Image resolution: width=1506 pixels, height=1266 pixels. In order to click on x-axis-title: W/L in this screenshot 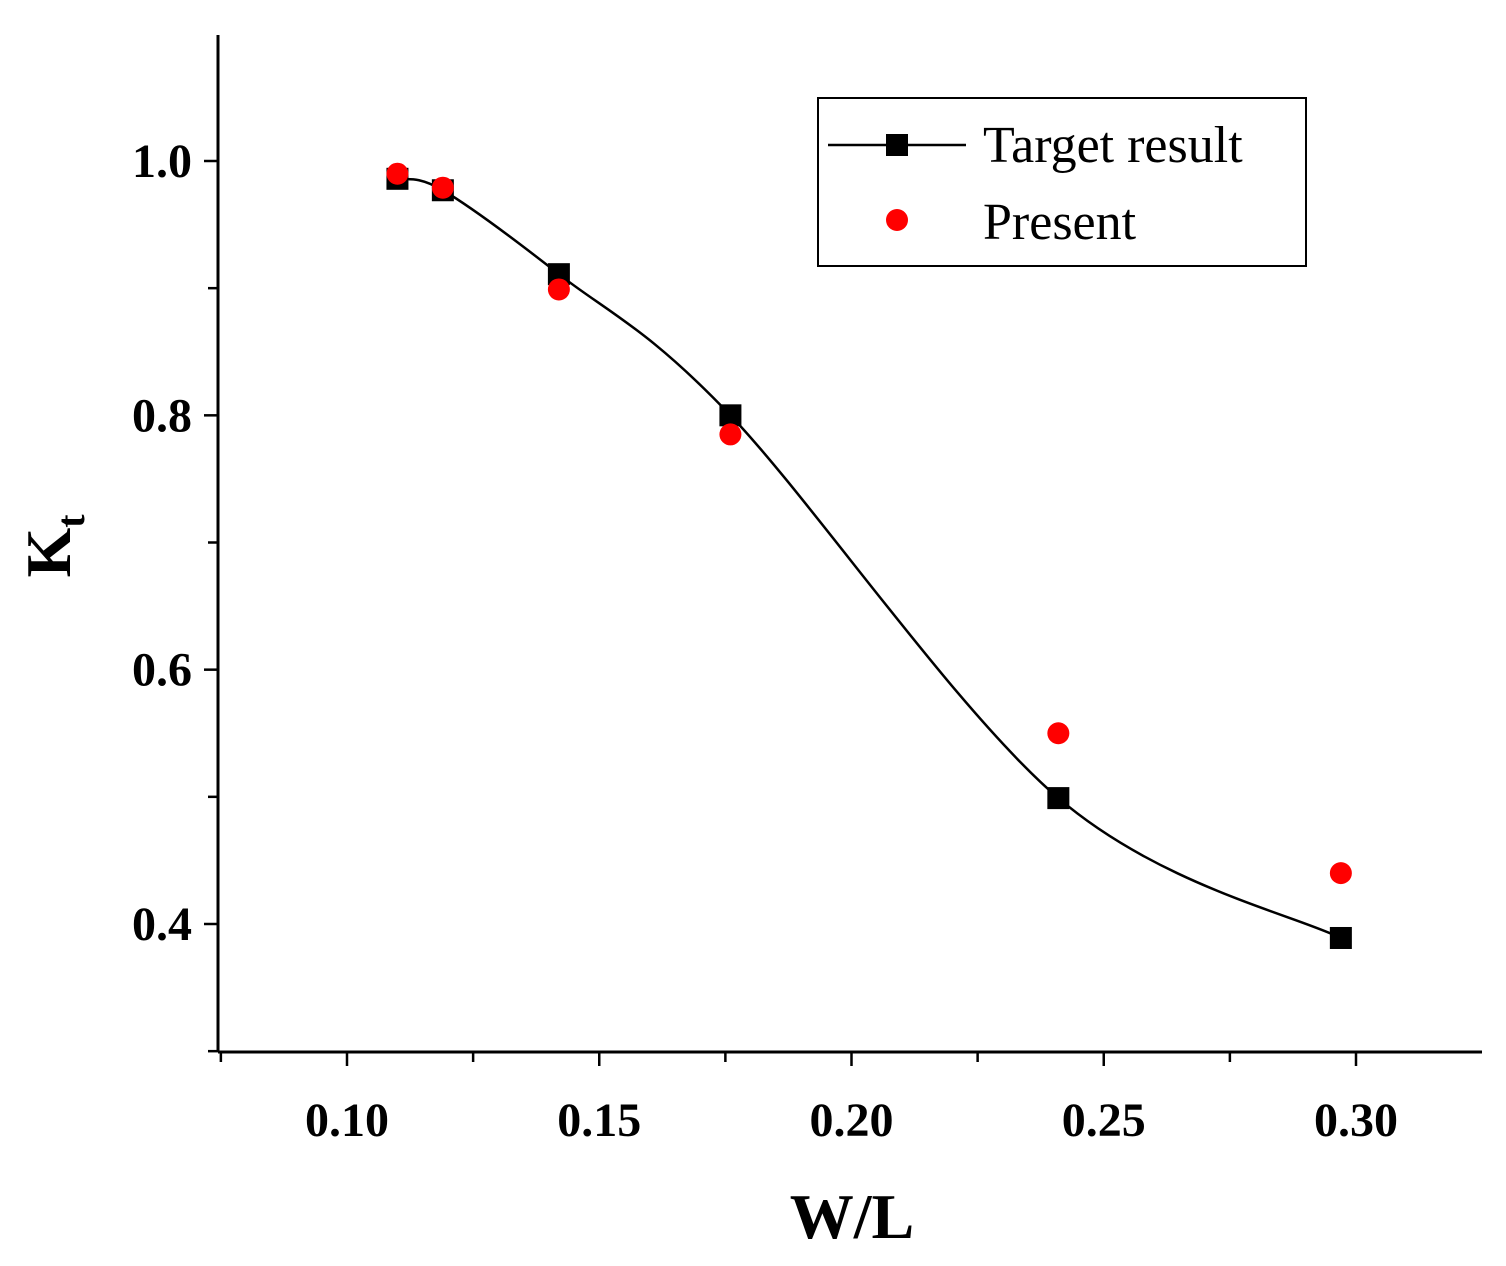, I will do `click(852, 1216)`.